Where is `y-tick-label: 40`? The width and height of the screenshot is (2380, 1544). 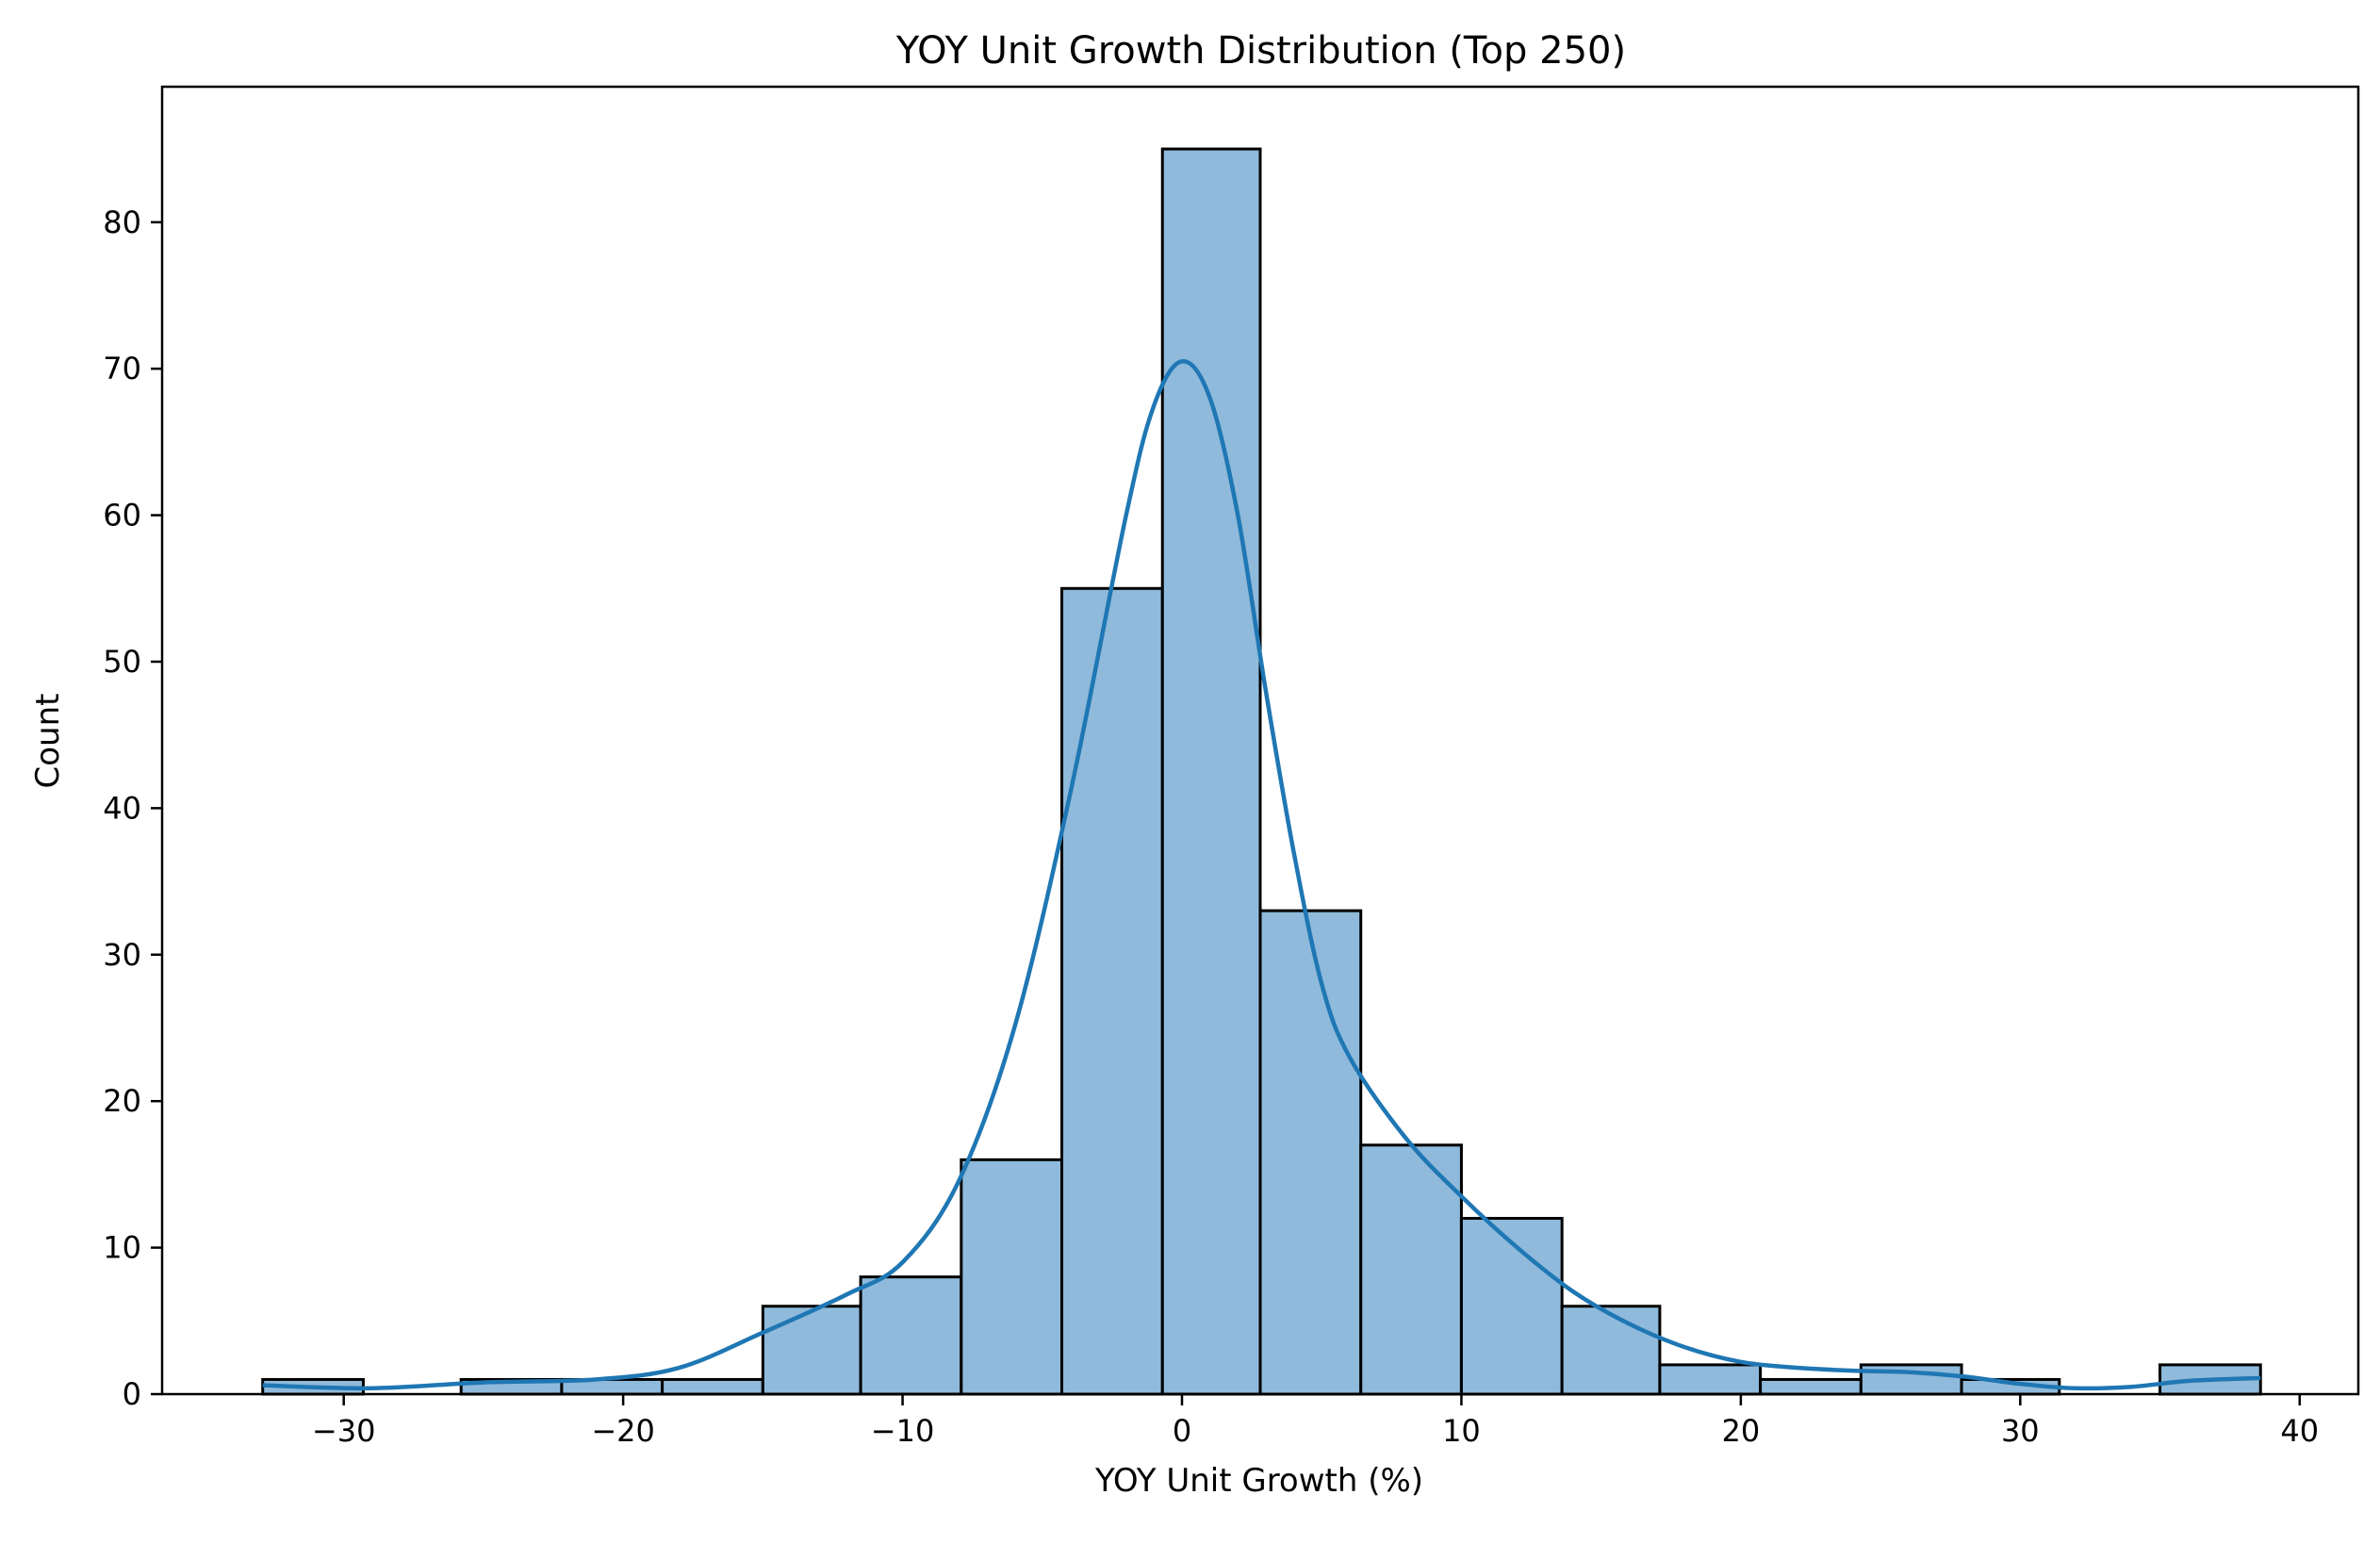
y-tick-label: 40 is located at coordinates (122, 808).